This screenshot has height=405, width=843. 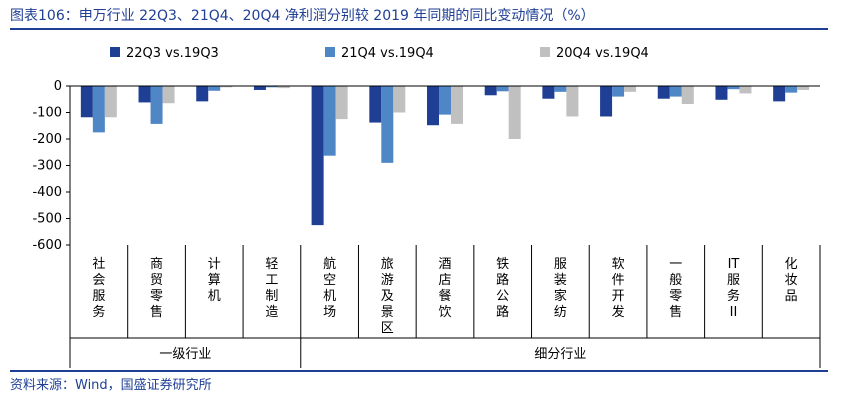 I want to click on category-label-12: IT 服务 II, so click(x=733, y=288).